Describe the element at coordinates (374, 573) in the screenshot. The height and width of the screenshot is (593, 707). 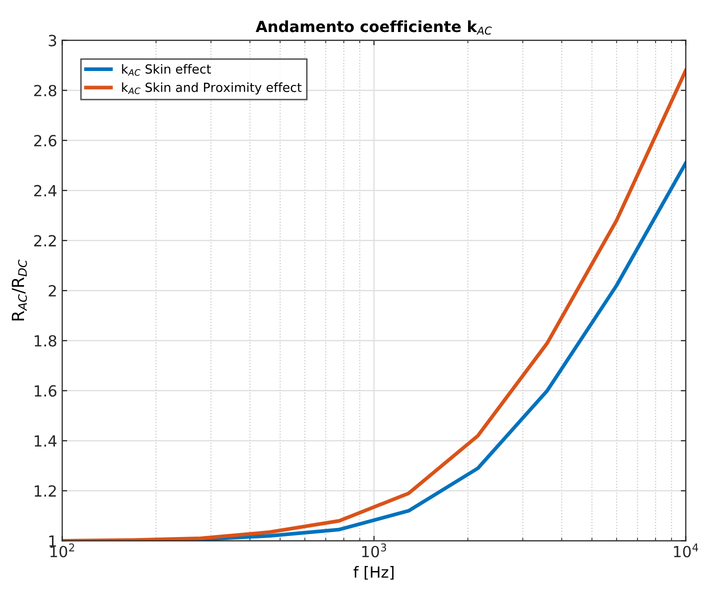
I see `x-axis-title: f [Hz]` at that location.